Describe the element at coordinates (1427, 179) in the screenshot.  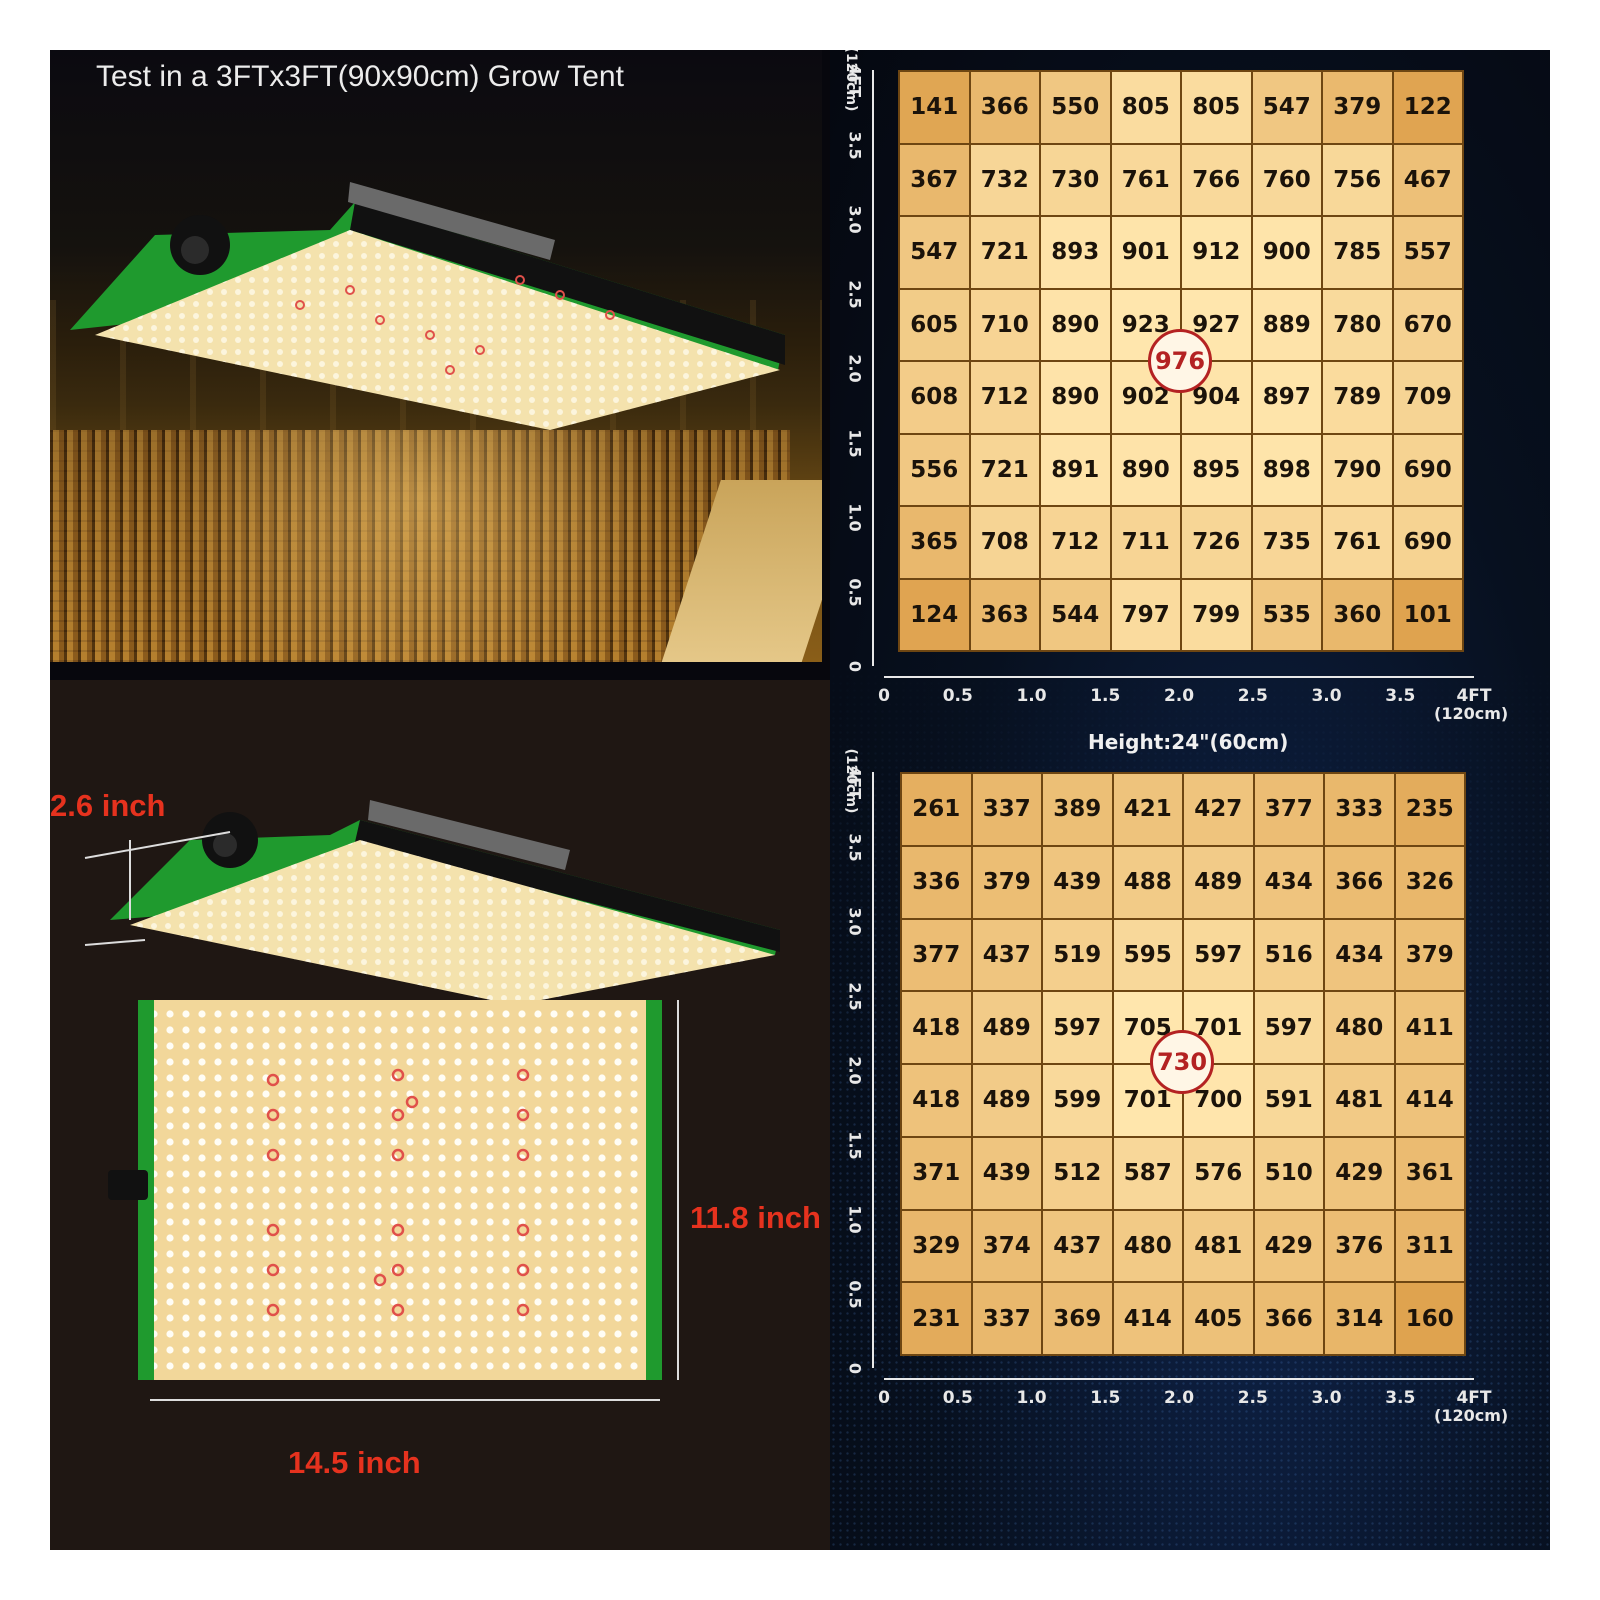
I see `heatmap-cell: 467` at that location.